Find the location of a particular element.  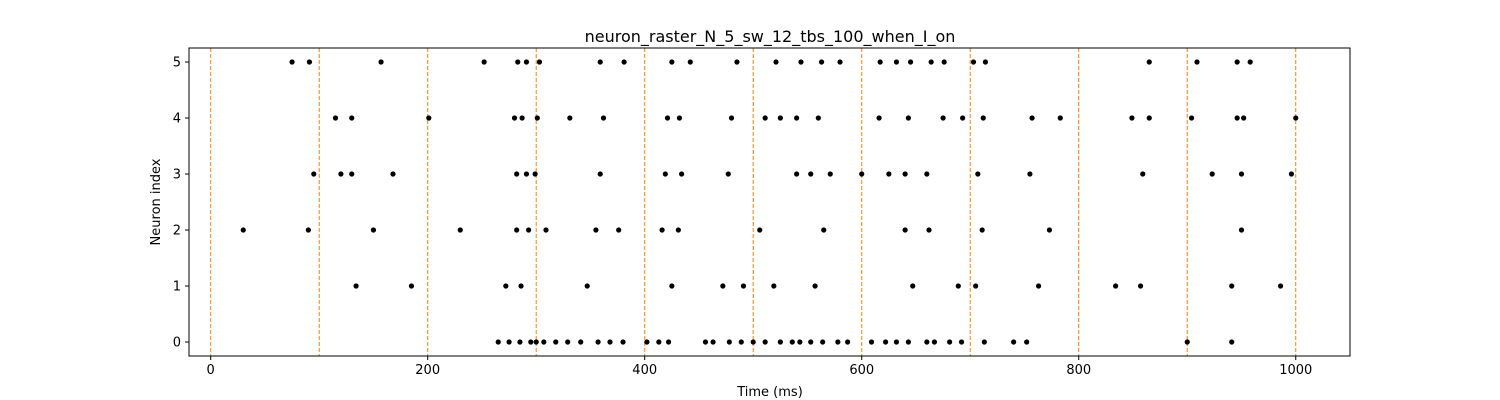

x-axis-label: Time (ms) is located at coordinates (769, 392).